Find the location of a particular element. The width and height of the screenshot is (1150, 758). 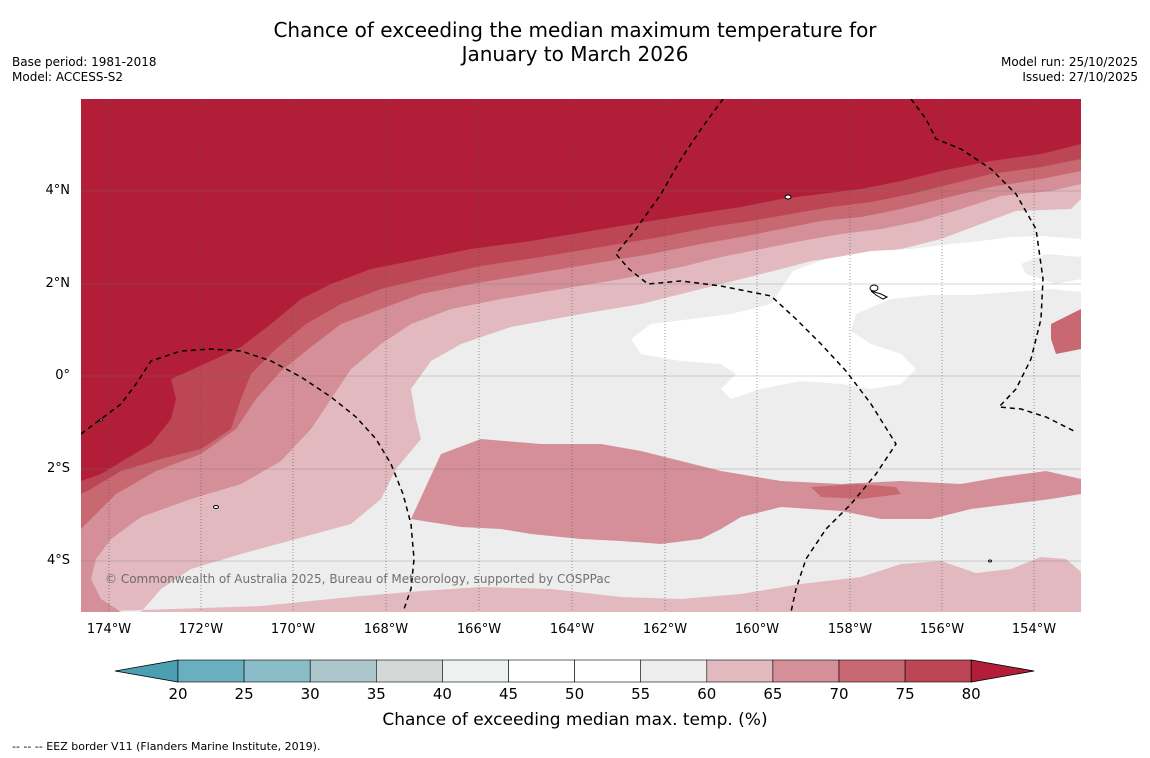

lat-label-2n: 2°N is located at coordinates (58, 283).